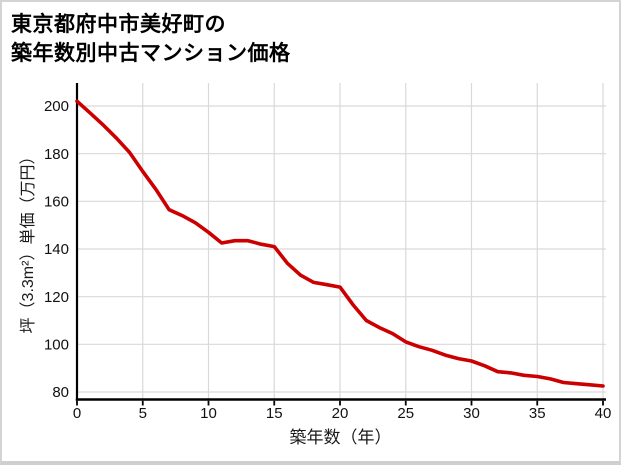 Image resolution: width=621 pixels, height=465 pixels. Describe the element at coordinates (60, 392) in the screenshot. I see `y-tick-label: 80` at that location.